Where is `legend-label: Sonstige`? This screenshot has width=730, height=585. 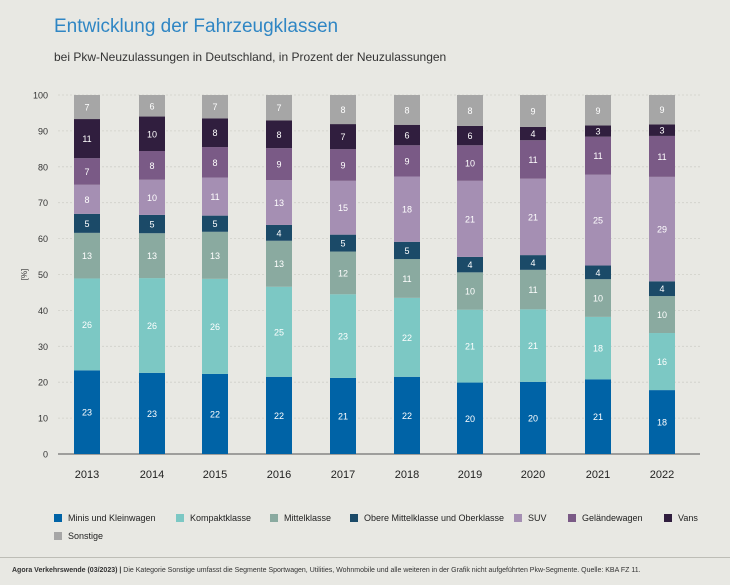
legend-label: Sonstige is located at coordinates (86, 536).